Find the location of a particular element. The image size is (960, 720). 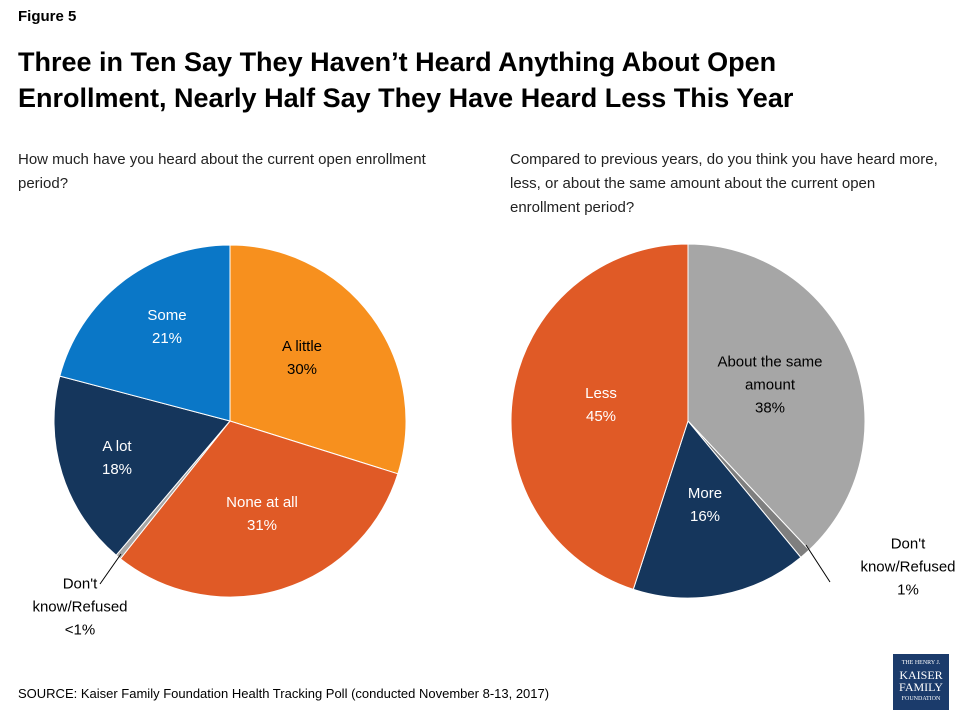

logo: THE HENRY J. KAISER FAMILY FOUNDATION is located at coordinates (921, 682).